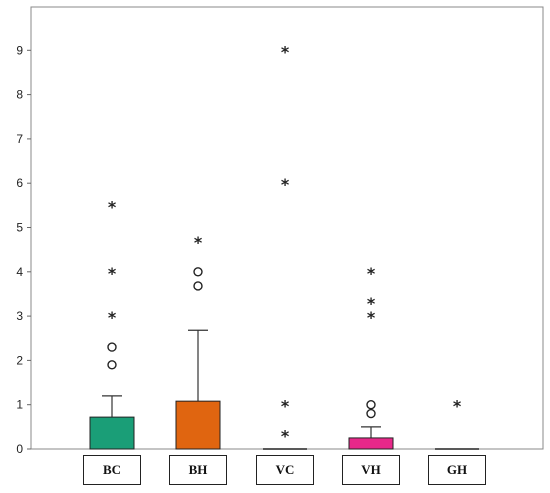  What do you see at coordinates (198, 470) in the screenshot?
I see `category-label-bh: BH` at bounding box center [198, 470].